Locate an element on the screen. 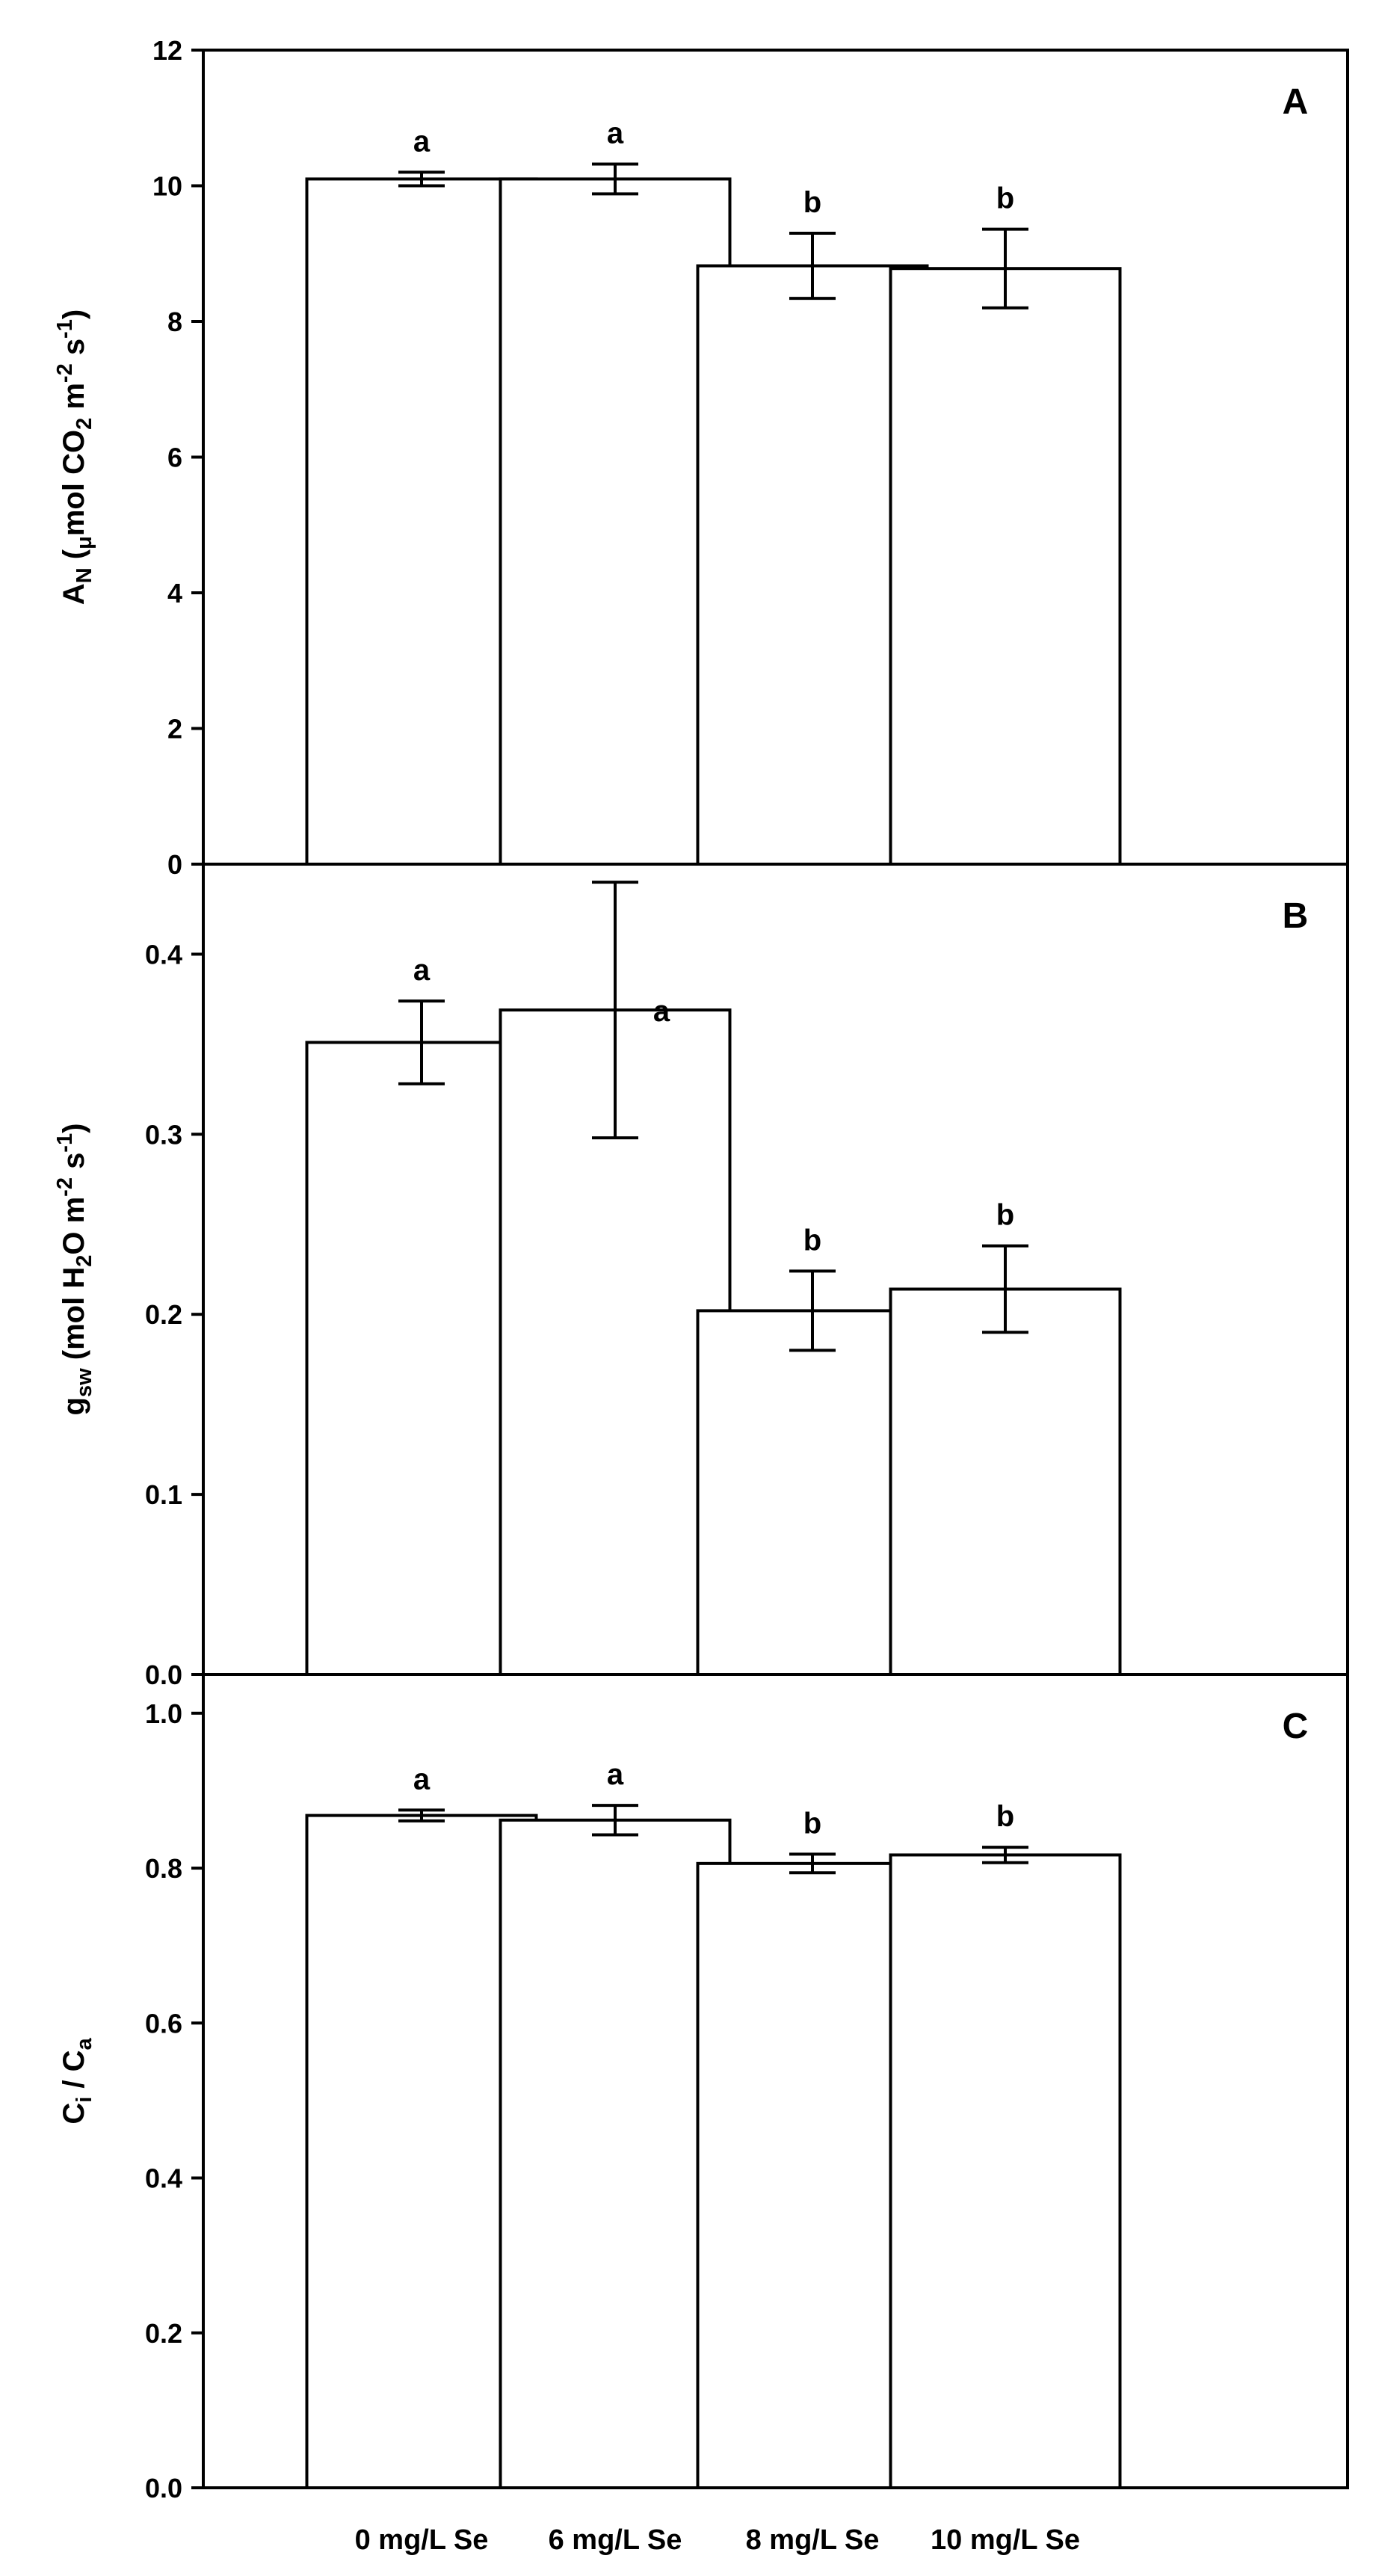  y-axis-title: Ci / Ca is located at coordinates (77, 2080).